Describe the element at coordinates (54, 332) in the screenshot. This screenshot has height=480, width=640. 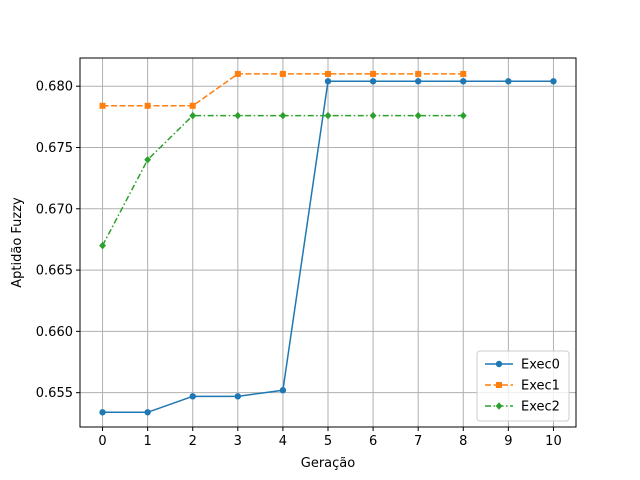
I see `y-tick-label: 0.660` at that location.